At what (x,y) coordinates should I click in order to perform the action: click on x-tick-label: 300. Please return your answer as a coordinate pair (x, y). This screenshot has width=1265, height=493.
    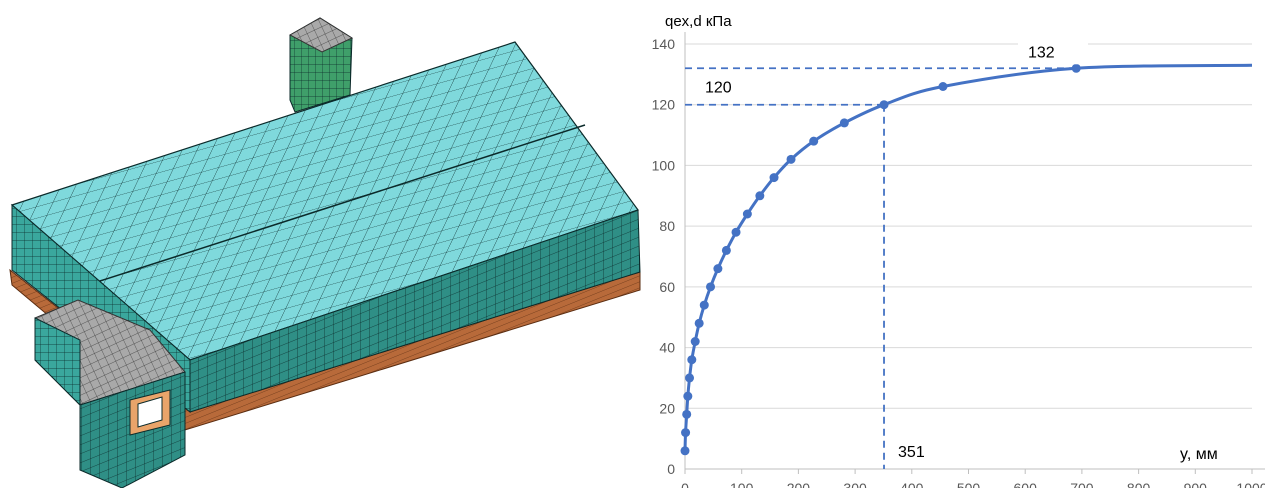
    Looking at the image, I should click on (855, 484).